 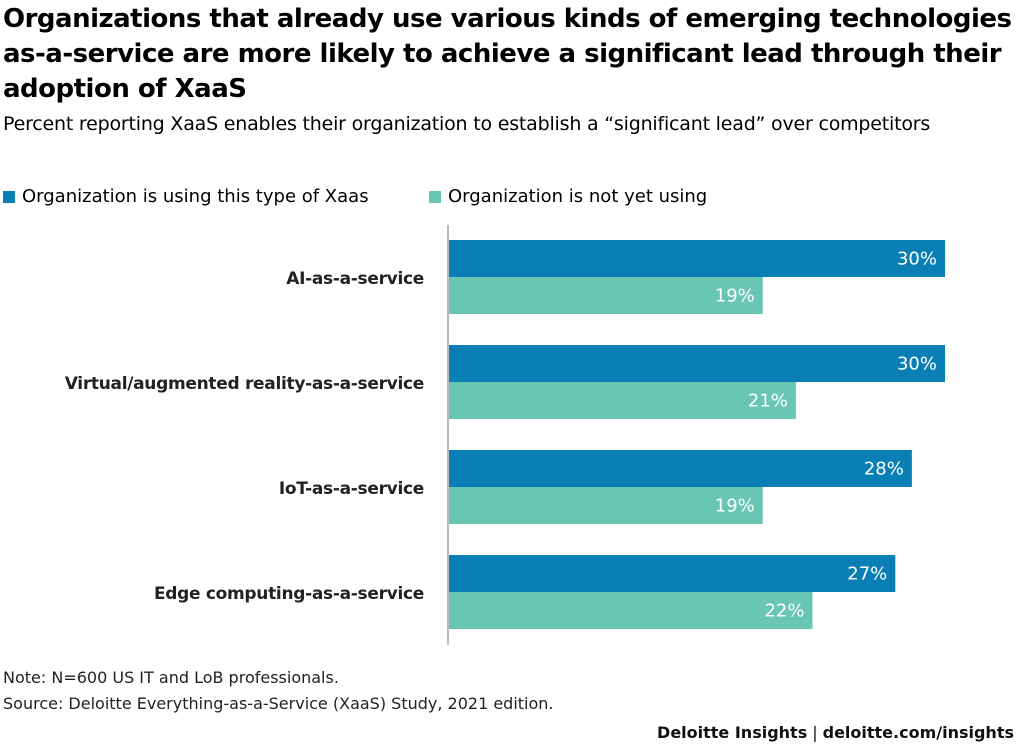 I want to click on data-label: 22%, so click(x=784, y=611).